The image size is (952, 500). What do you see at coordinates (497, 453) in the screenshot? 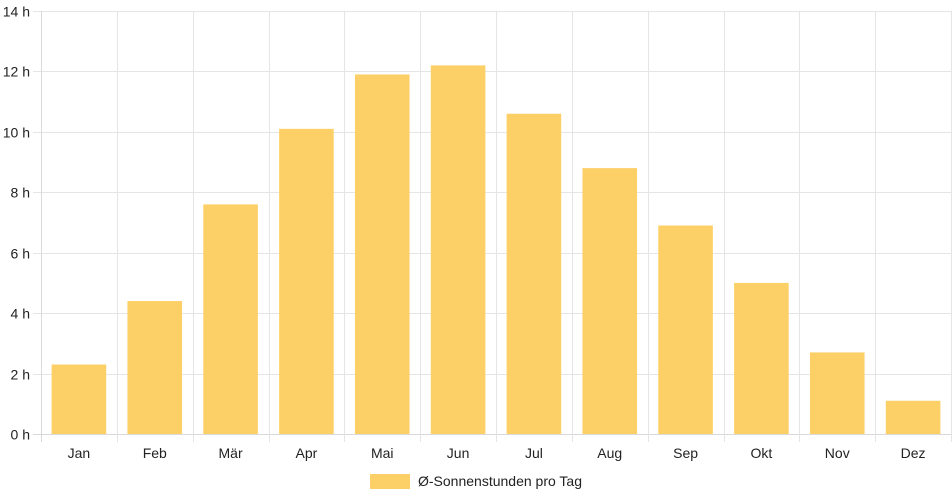
I see `x-axis-ticks: Jan Feb Mär Apr Mai Jun Jul Aug Sep Okt Nov Dez` at bounding box center [497, 453].